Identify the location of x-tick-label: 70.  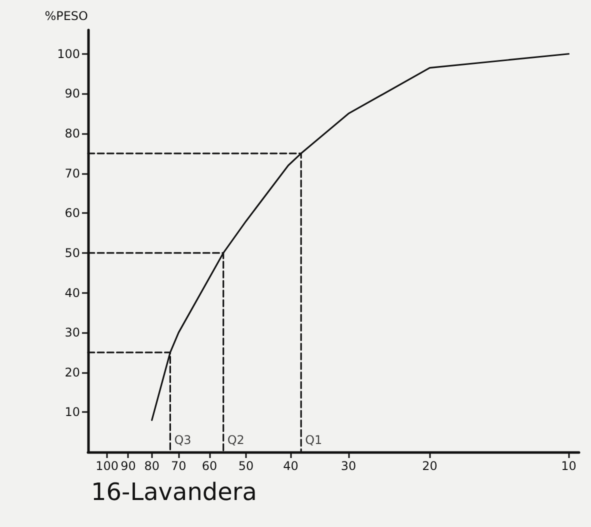
(178, 466).